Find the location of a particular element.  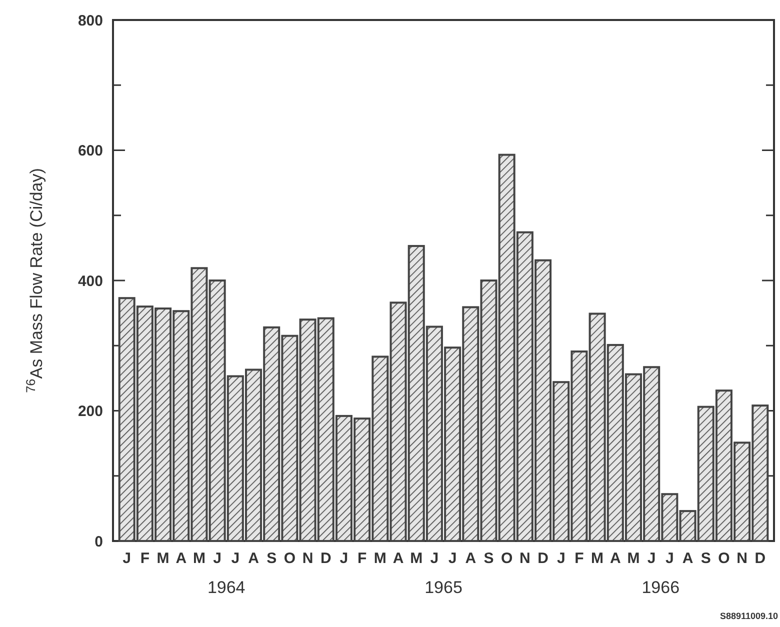

y-tick-label: 600 is located at coordinates (90, 151).